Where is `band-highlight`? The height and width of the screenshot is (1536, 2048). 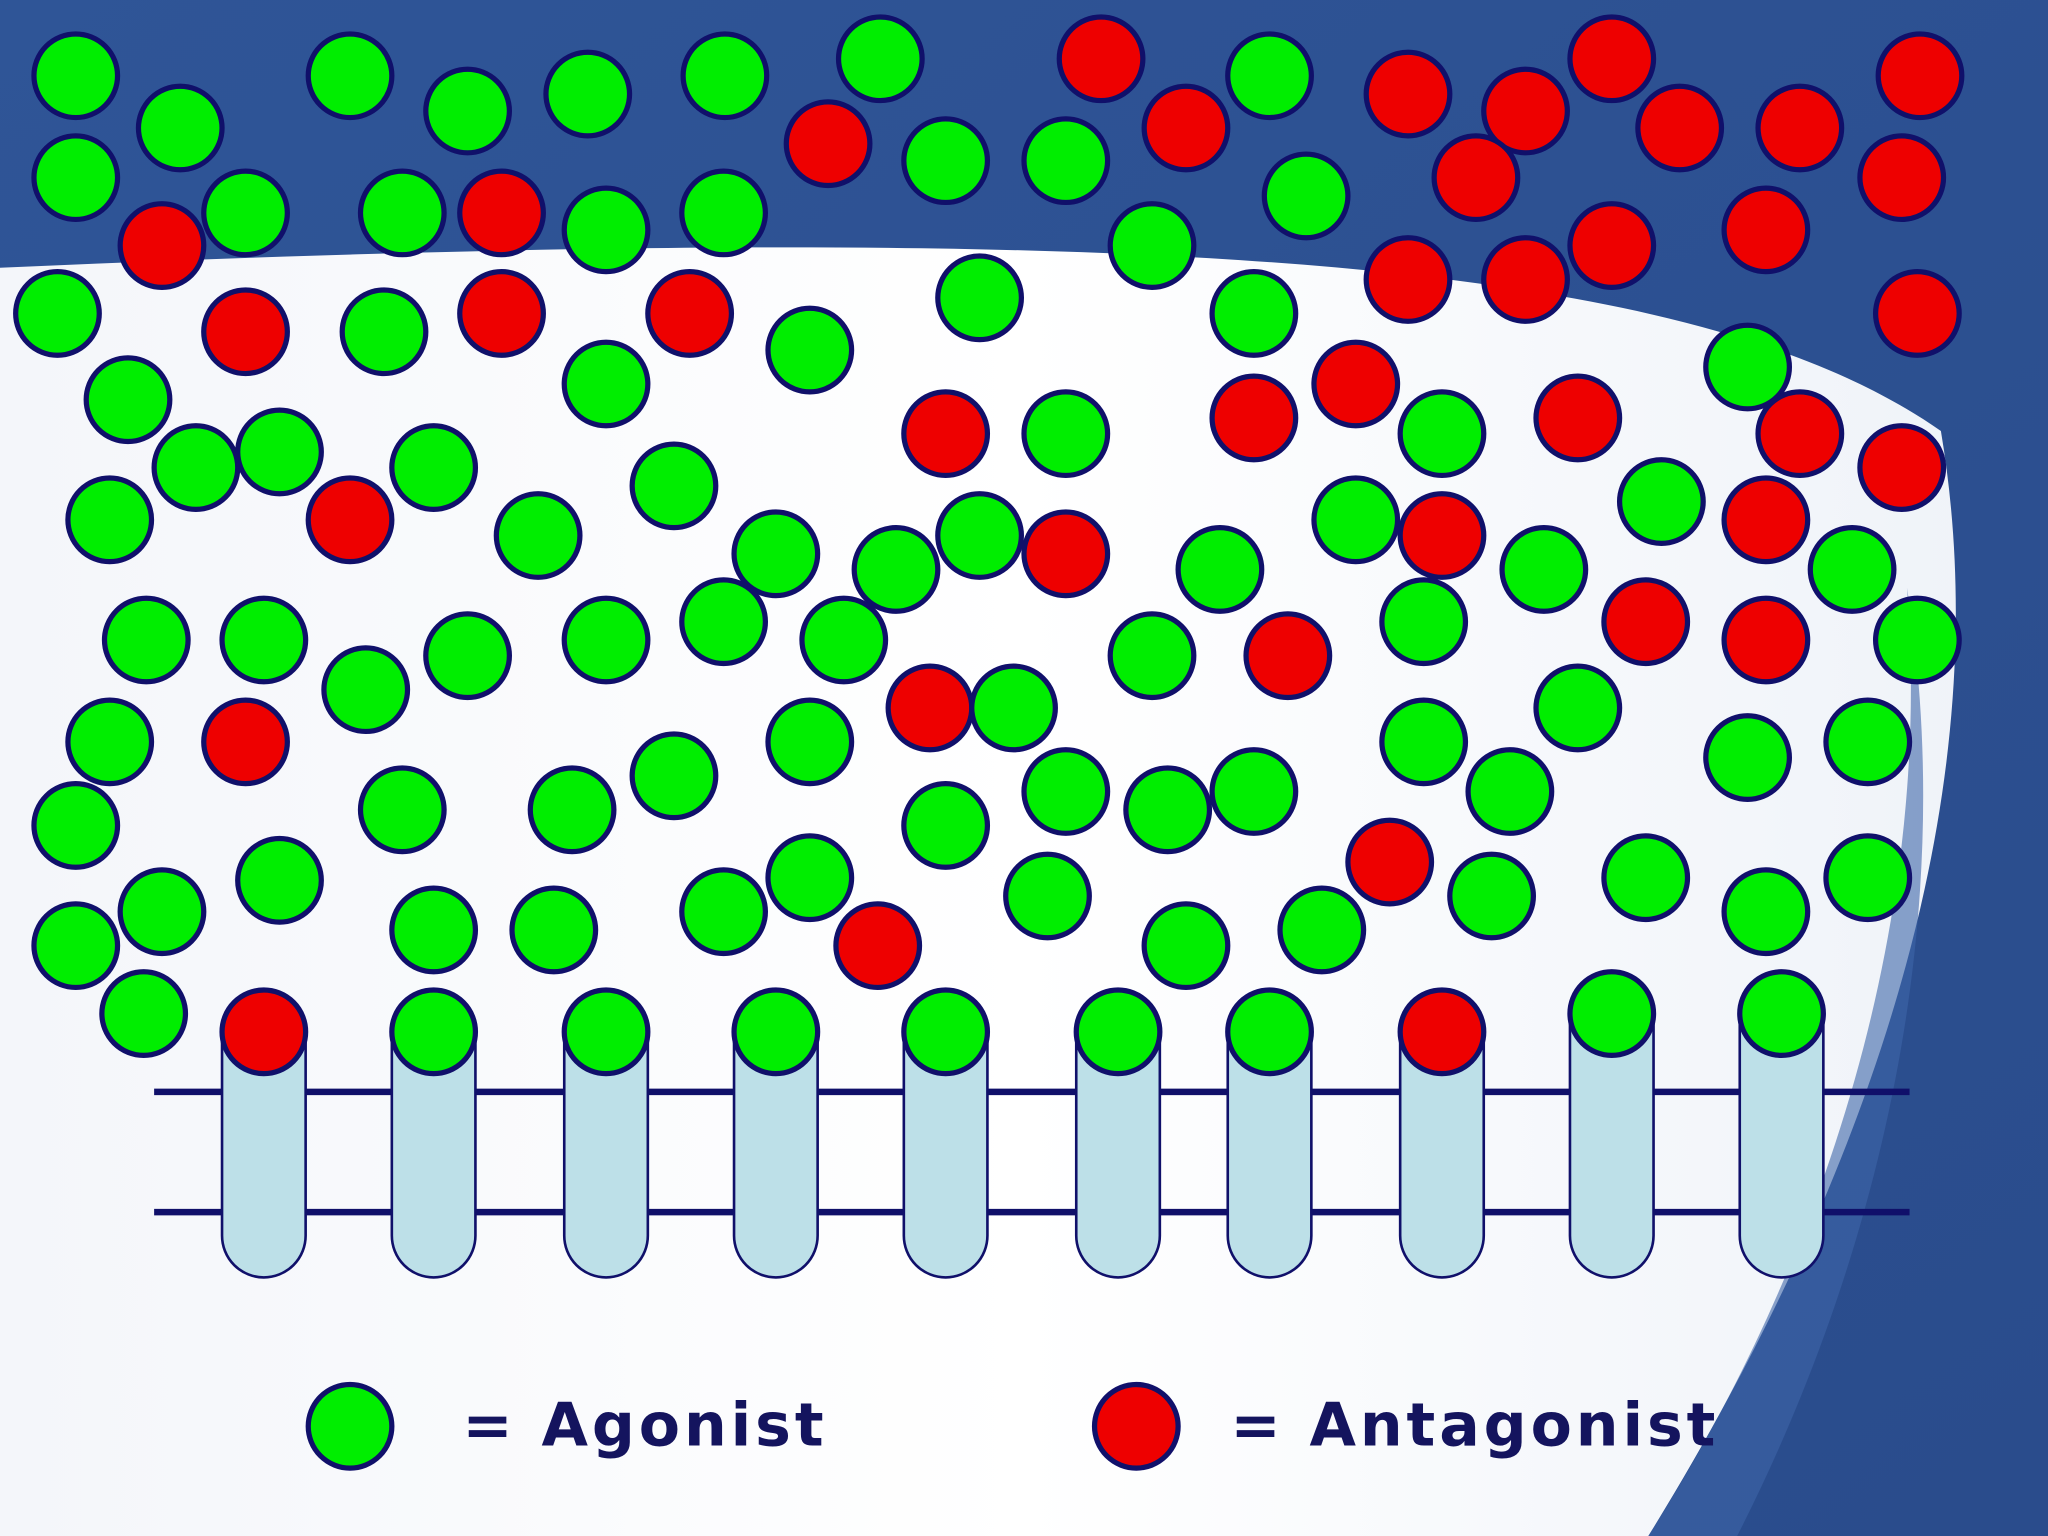 band-highlight is located at coordinates (1786, 1061).